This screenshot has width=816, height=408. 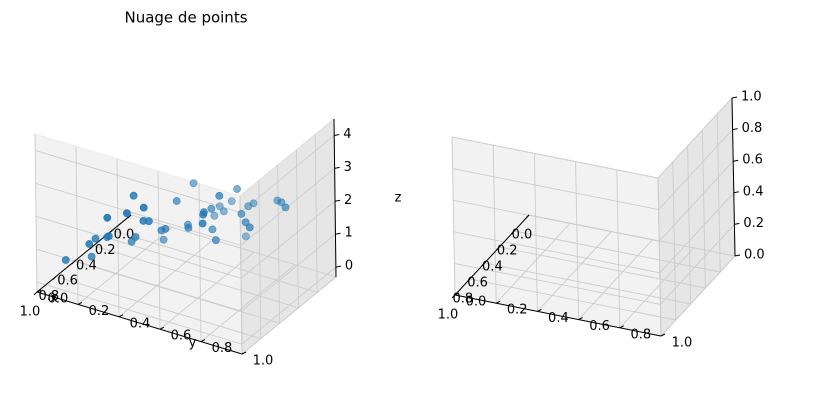 What do you see at coordinates (99, 311) in the screenshot?
I see `axes1-y-tick-label: 0.2` at bounding box center [99, 311].